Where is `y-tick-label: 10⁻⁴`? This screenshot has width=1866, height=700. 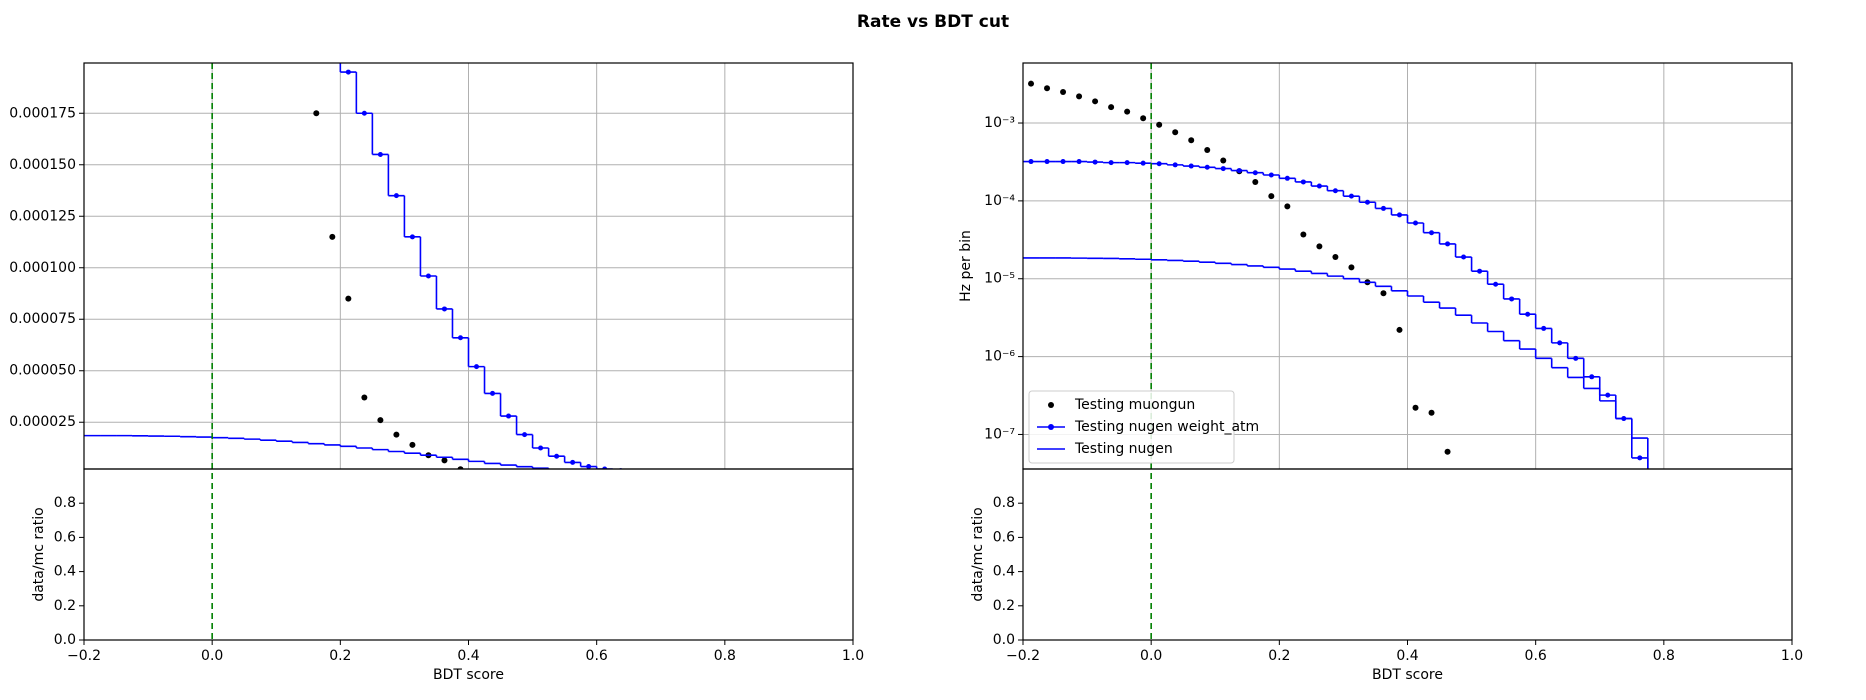 y-tick-label: 10⁻⁴ is located at coordinates (999, 201).